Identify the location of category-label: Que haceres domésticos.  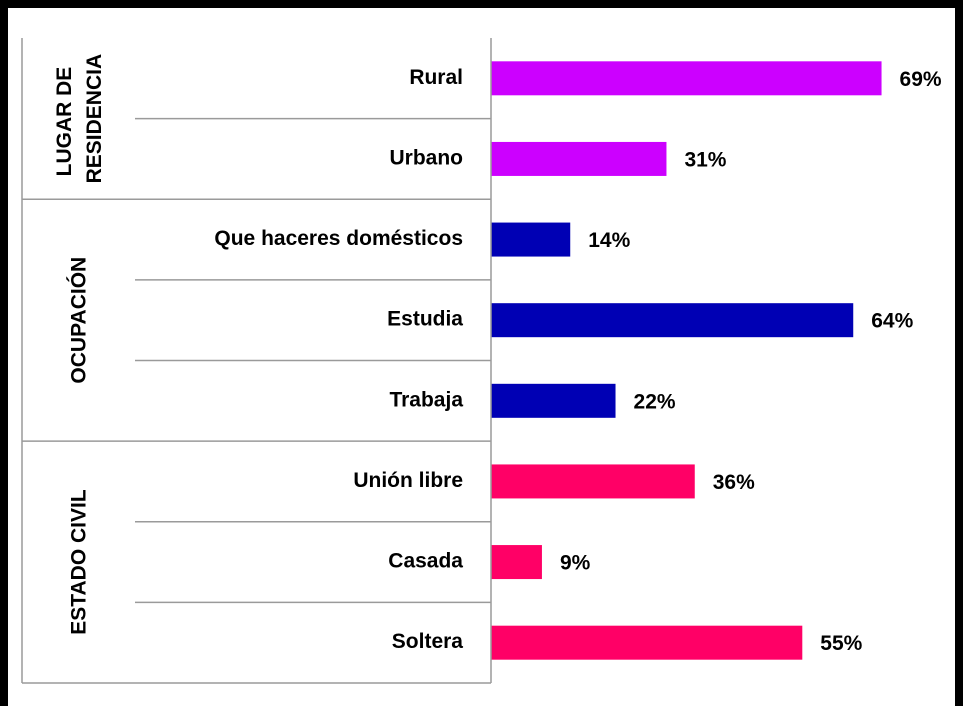
(338, 238).